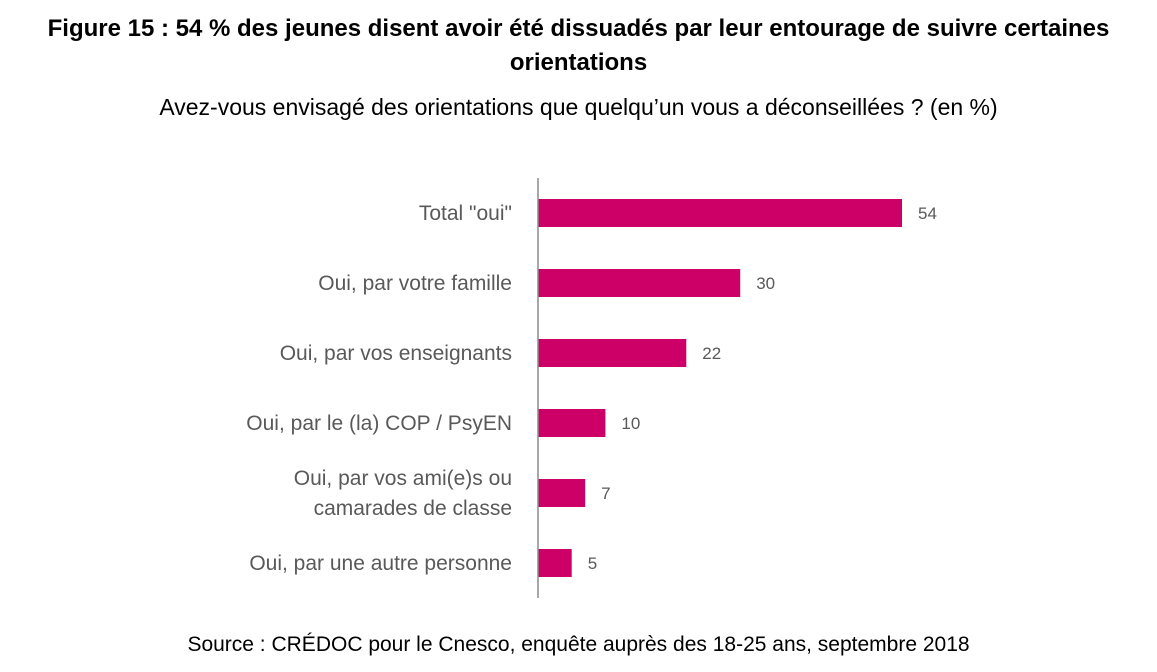 The image size is (1157, 672). What do you see at coordinates (605, 493) in the screenshot?
I see `value-label-4: 7` at bounding box center [605, 493].